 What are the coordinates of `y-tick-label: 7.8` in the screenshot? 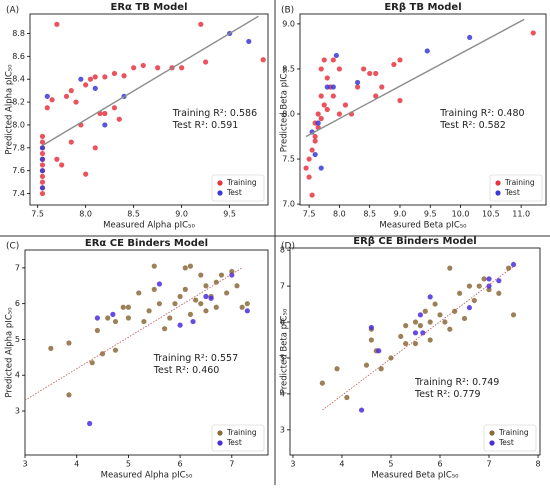 It's located at (18, 147).